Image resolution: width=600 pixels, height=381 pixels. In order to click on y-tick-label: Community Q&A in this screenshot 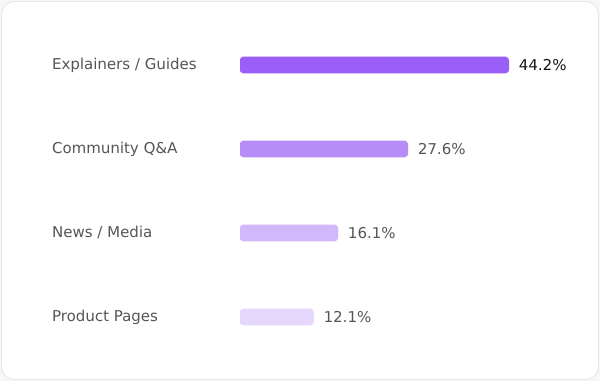, I will do `click(115, 147)`.